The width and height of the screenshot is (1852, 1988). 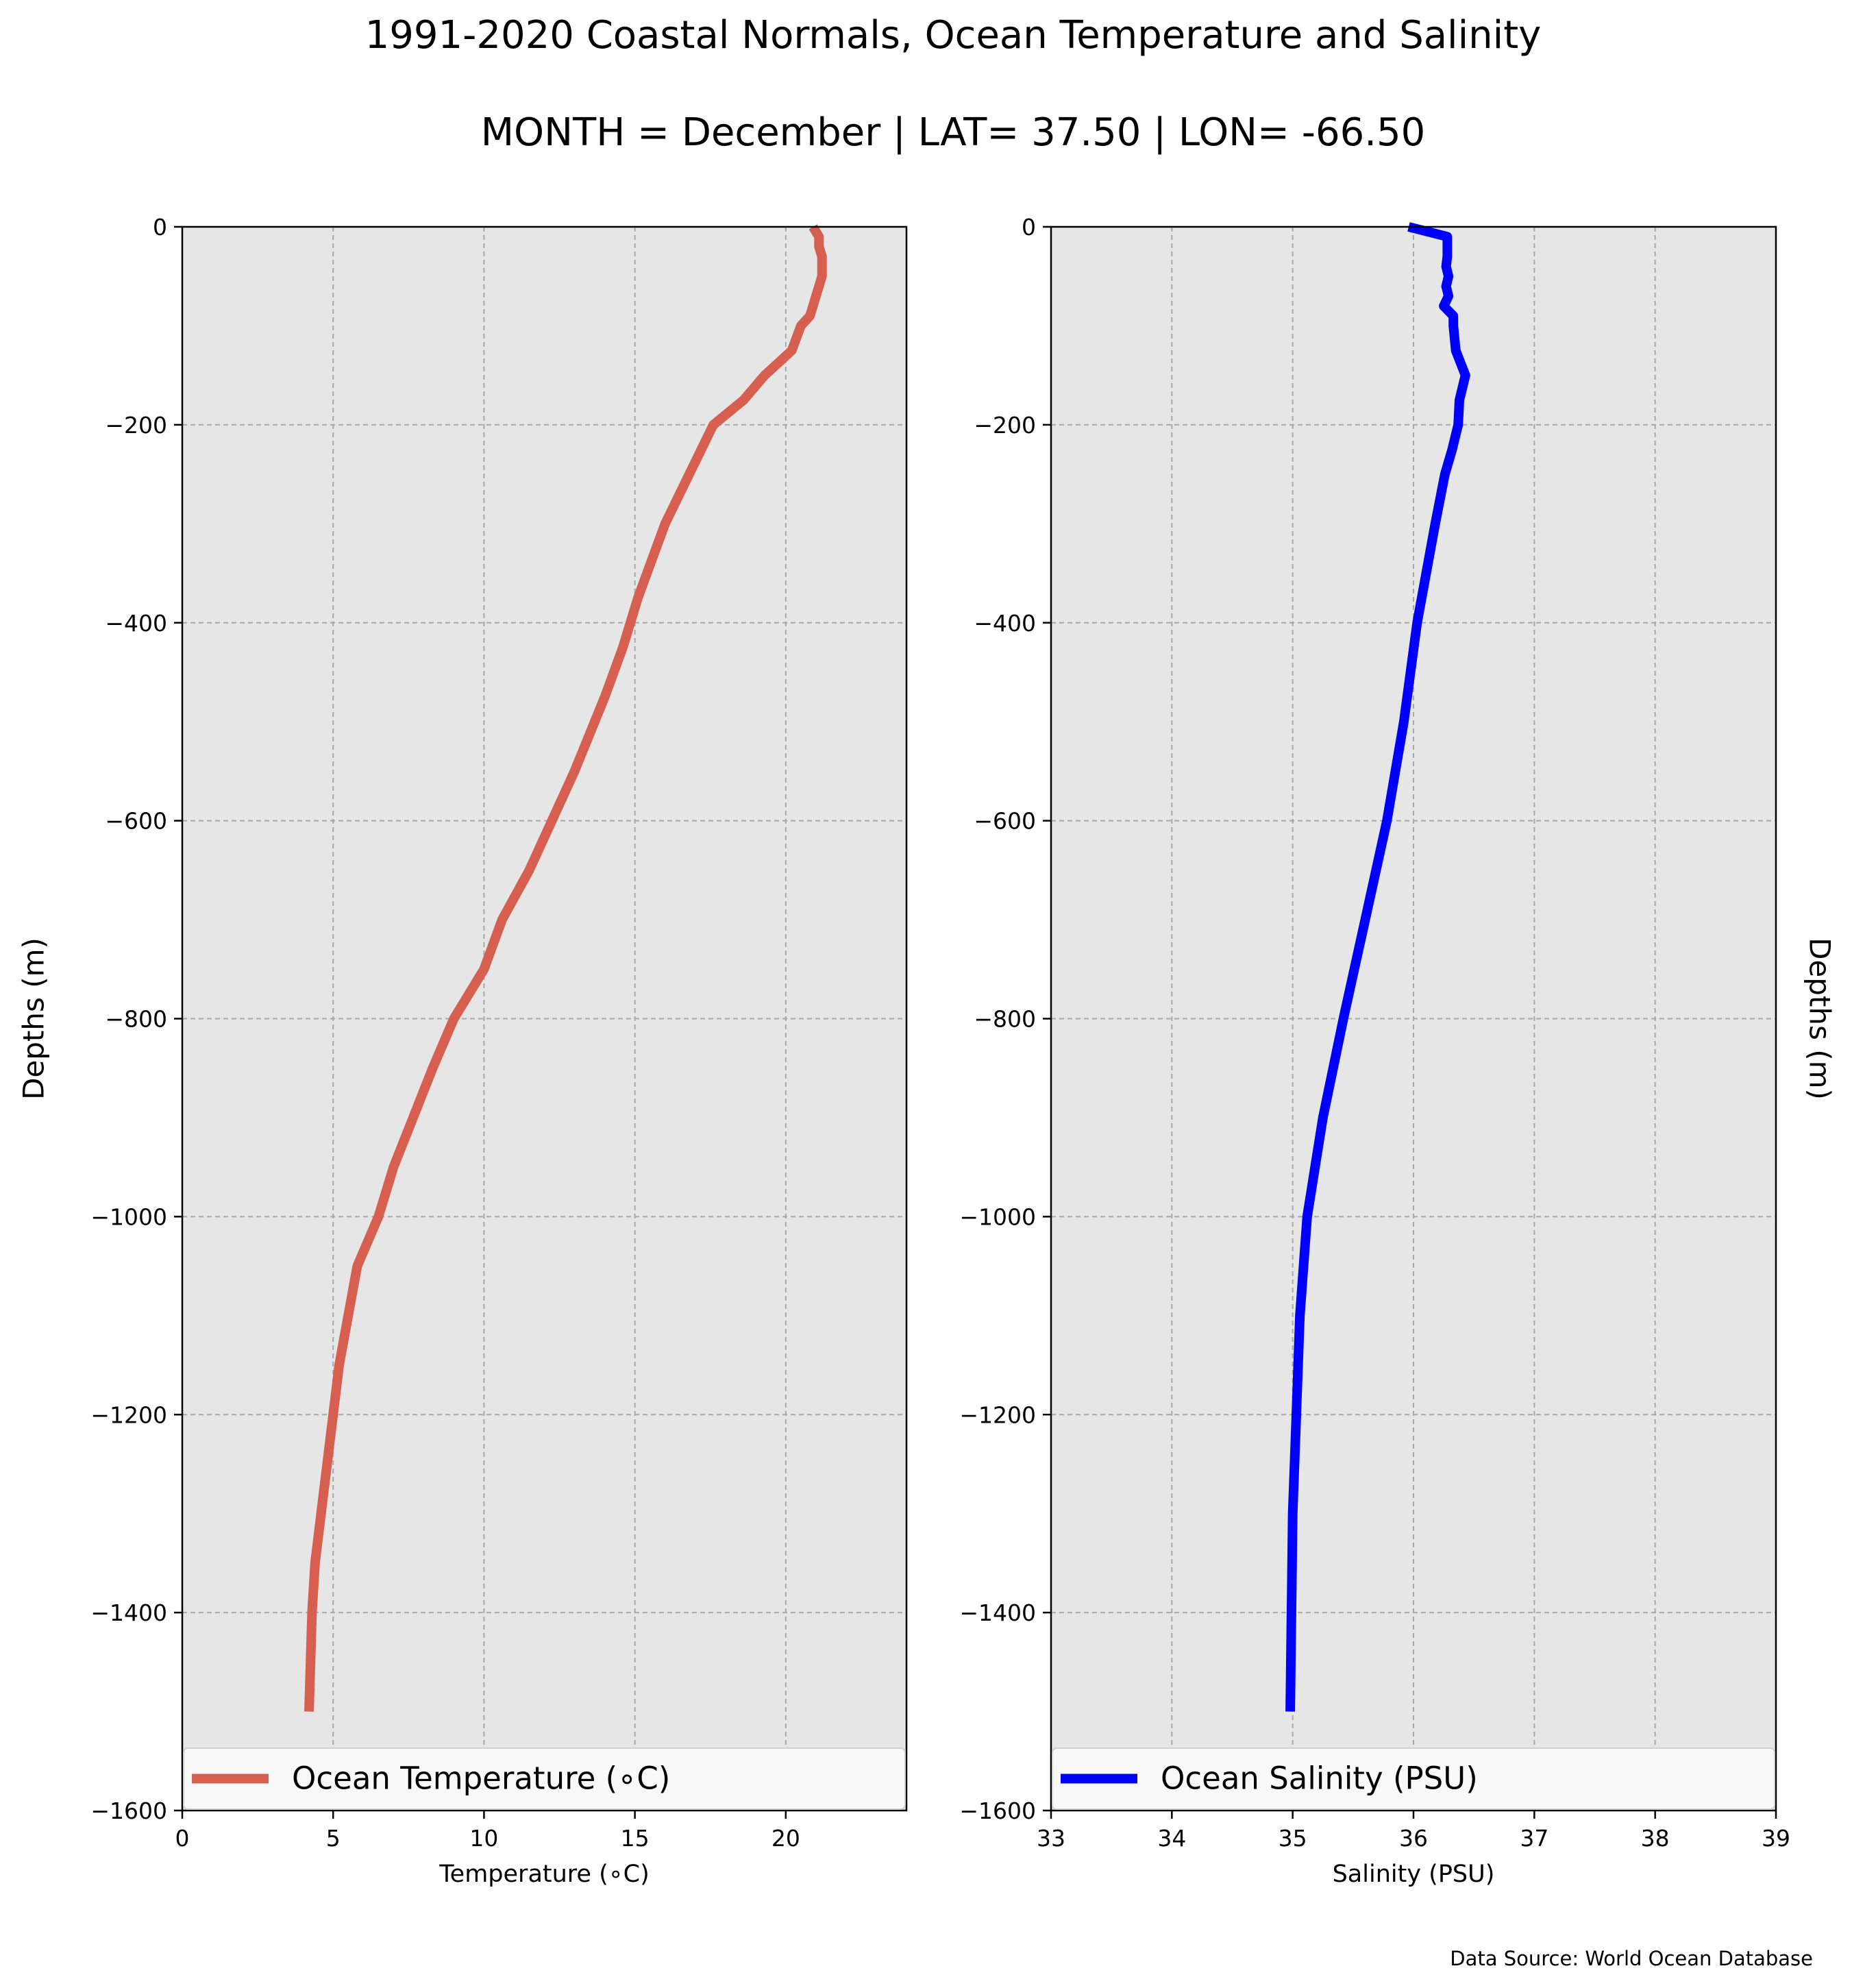 I want to click on c1-x-tick-label: 39, so click(x=1776, y=1839).